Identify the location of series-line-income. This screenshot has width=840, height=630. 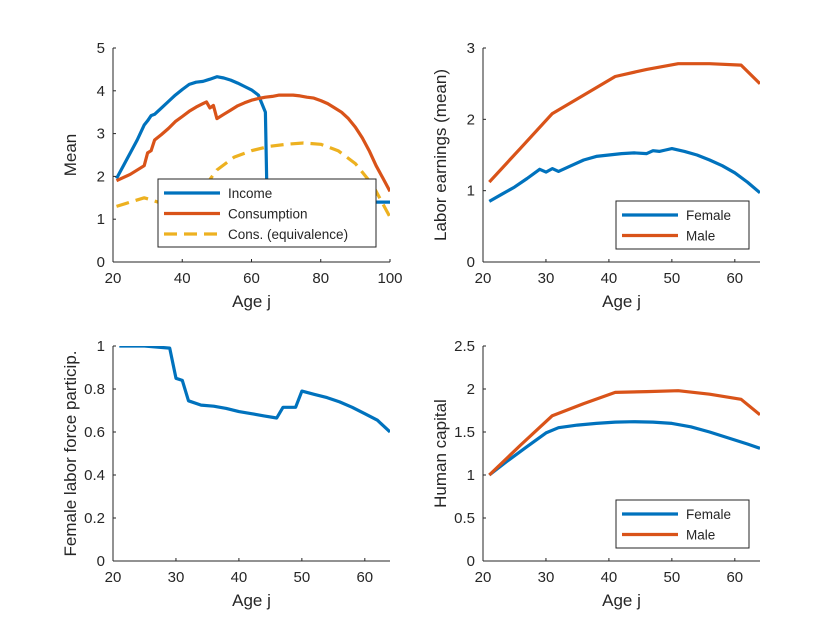
(252, 139).